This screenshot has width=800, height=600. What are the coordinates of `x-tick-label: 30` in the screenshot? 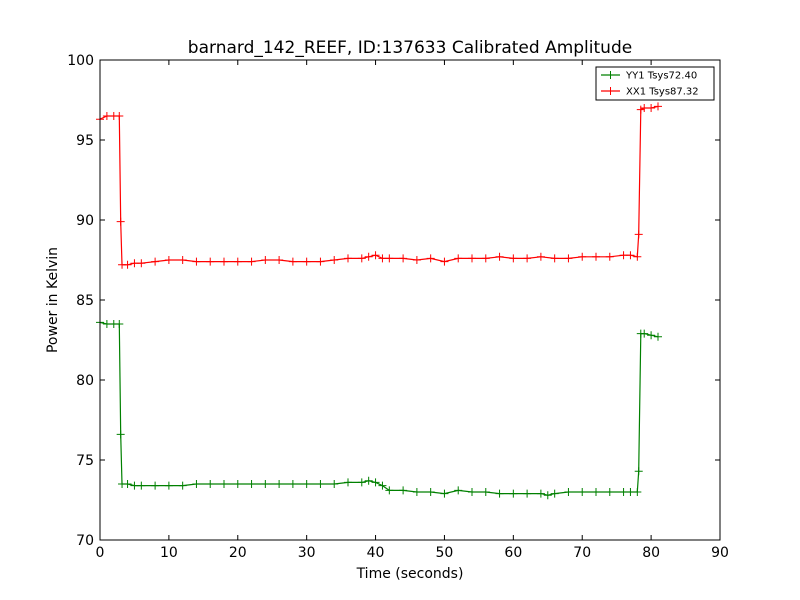 It's located at (307, 553).